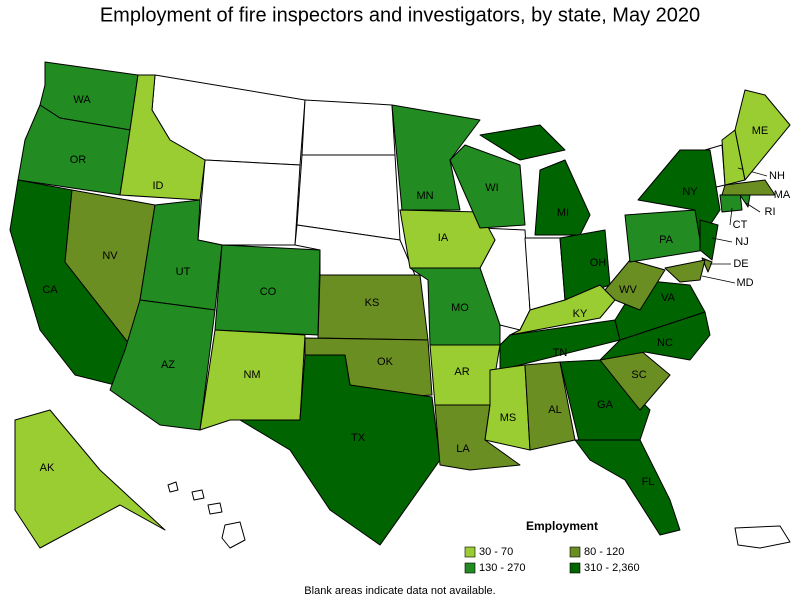 The width and height of the screenshot is (800, 600). I want to click on state-label: GA, so click(605, 405).